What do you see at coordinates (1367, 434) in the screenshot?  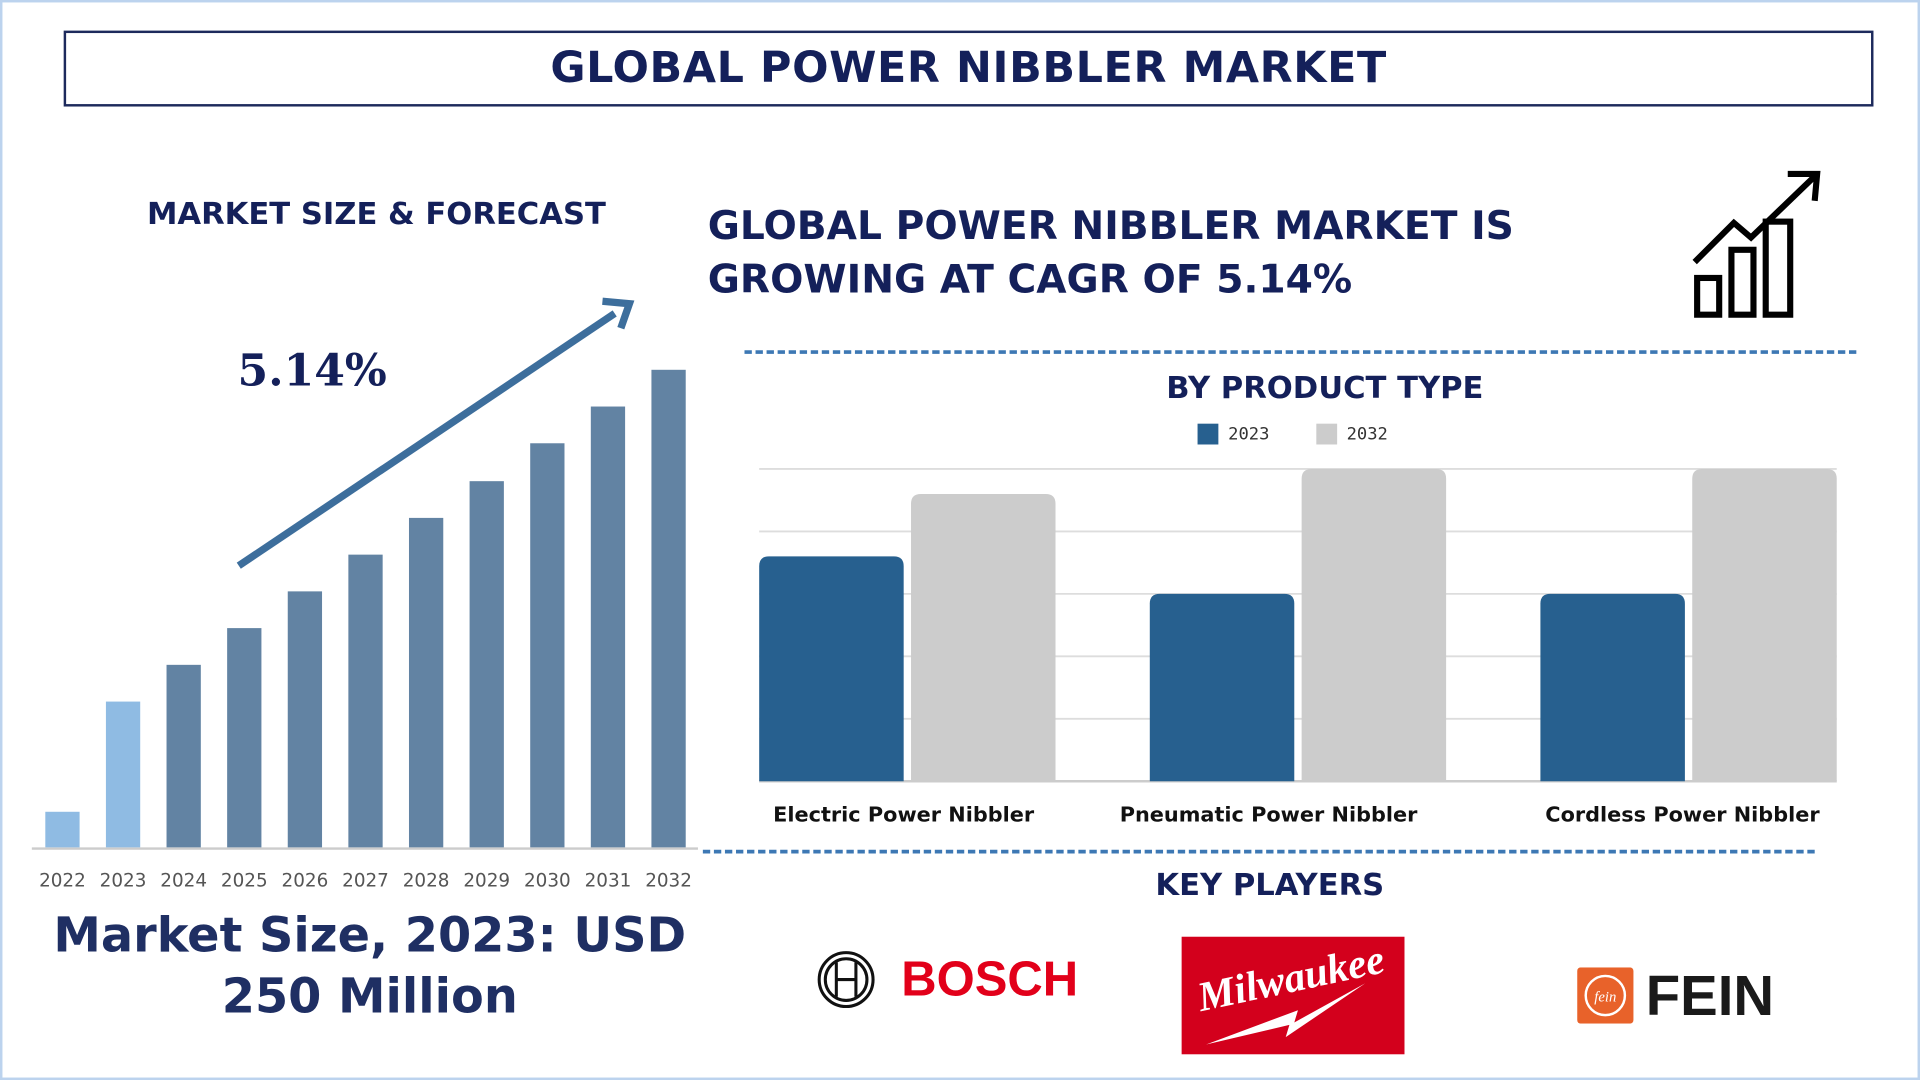 I see `legend-label-2032: 2032` at bounding box center [1367, 434].